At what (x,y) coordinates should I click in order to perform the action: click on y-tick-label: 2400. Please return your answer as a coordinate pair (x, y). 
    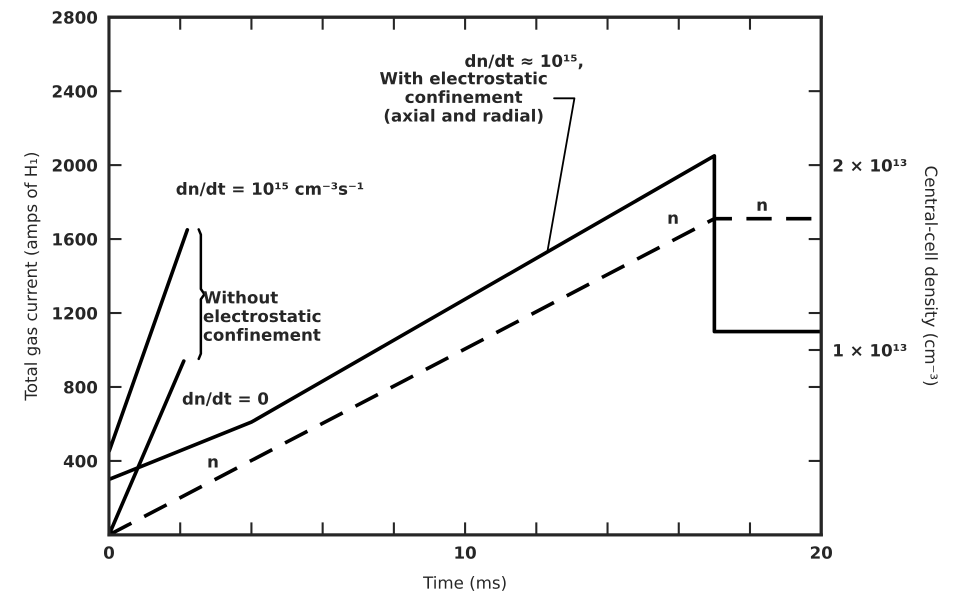
    Looking at the image, I should click on (75, 91).